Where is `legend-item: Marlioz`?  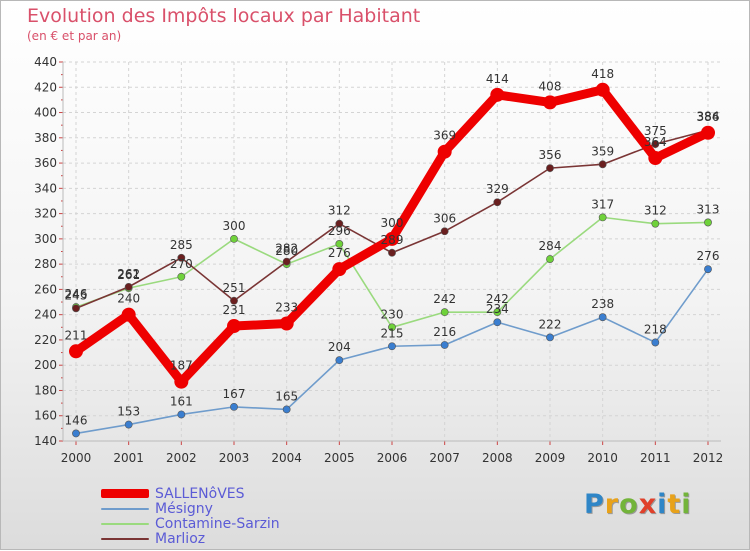 legend-item: Marlioz is located at coordinates (190, 538).